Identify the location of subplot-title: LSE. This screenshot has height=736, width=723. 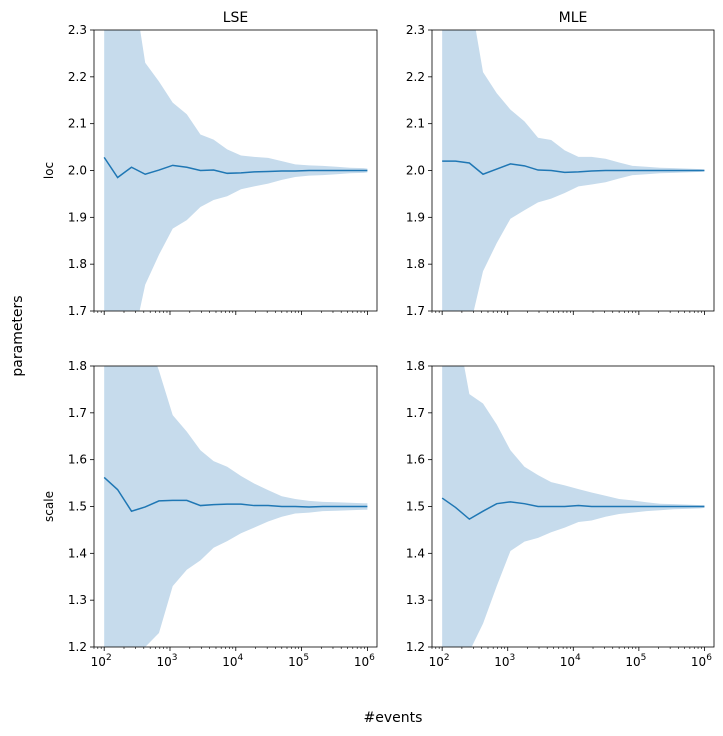
(236, 18).